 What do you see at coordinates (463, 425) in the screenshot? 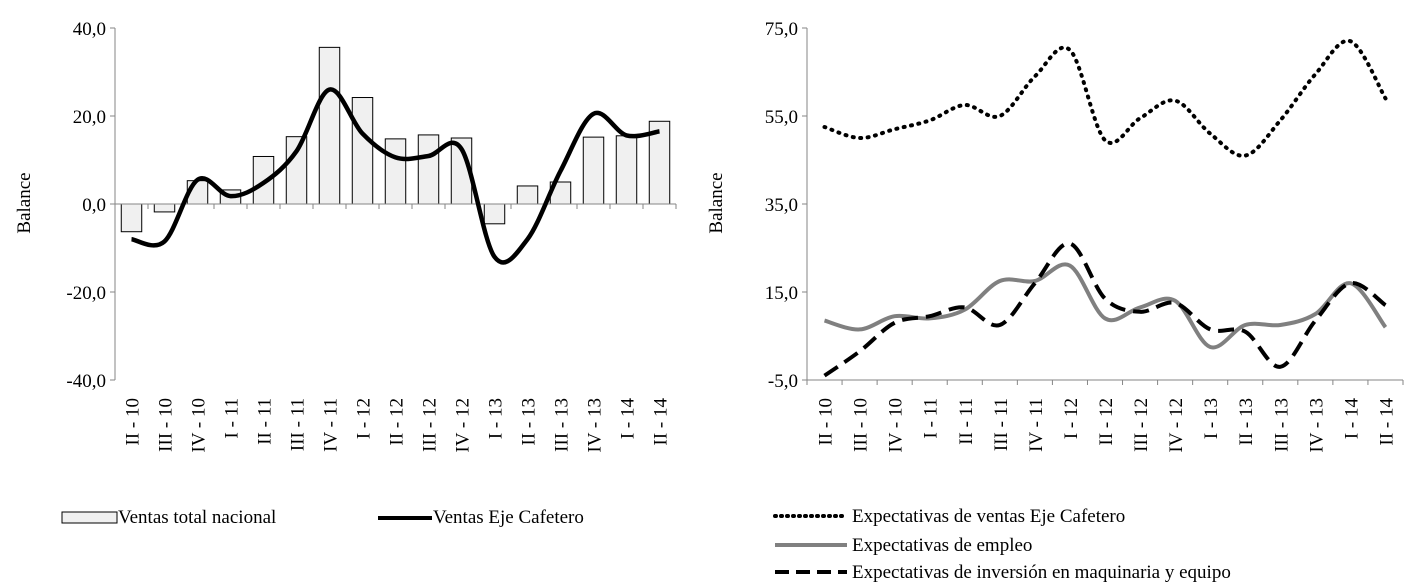
I see `left-x-tick-label: IV - 12` at bounding box center [463, 425].